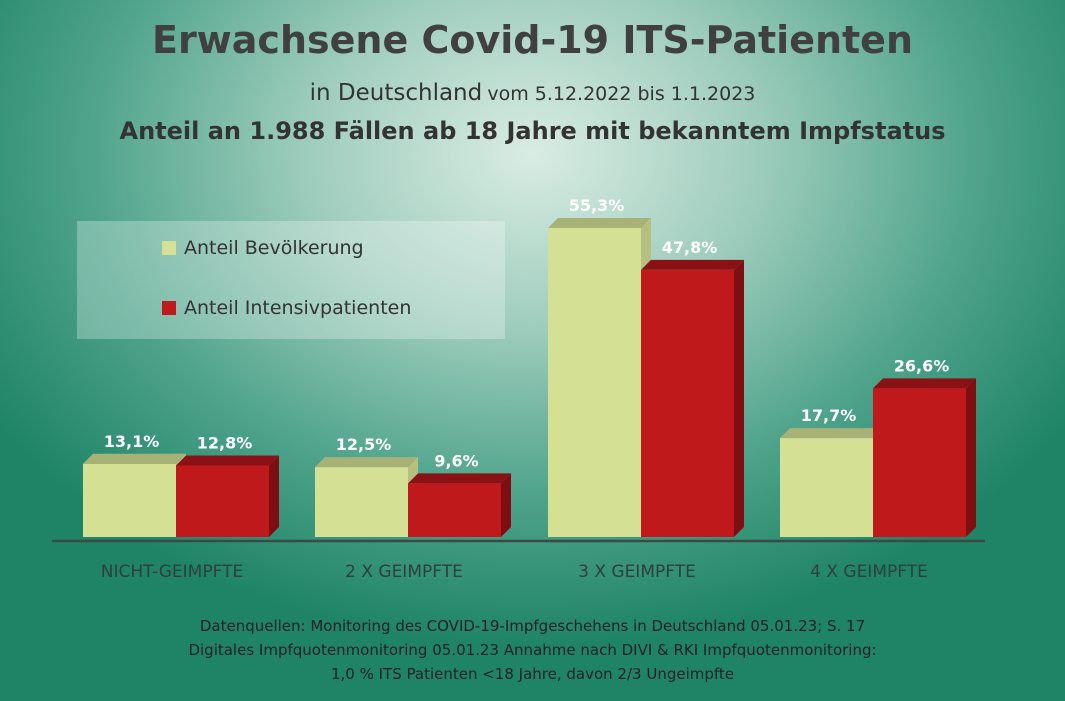 Image resolution: width=1065 pixels, height=701 pixels. I want to click on bar-2-x-geimpfte-s1-side, so click(506, 505).